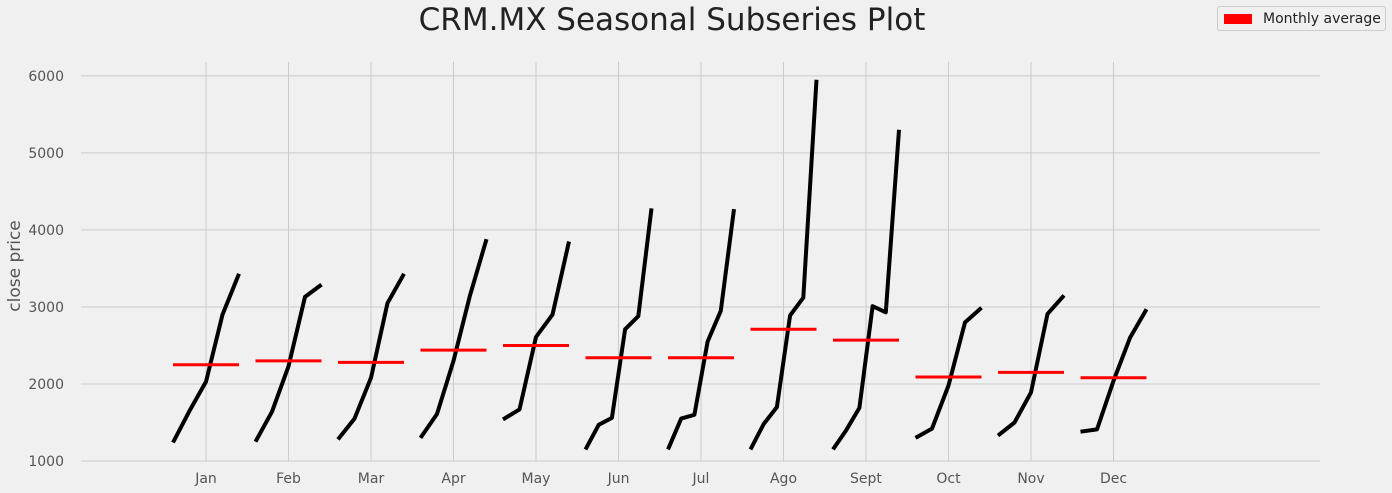 The height and width of the screenshot is (493, 1392). Describe the element at coordinates (46, 269) in the screenshot. I see `y-tick-labels: 1000 2000 3000 4000 5000 6000` at that location.